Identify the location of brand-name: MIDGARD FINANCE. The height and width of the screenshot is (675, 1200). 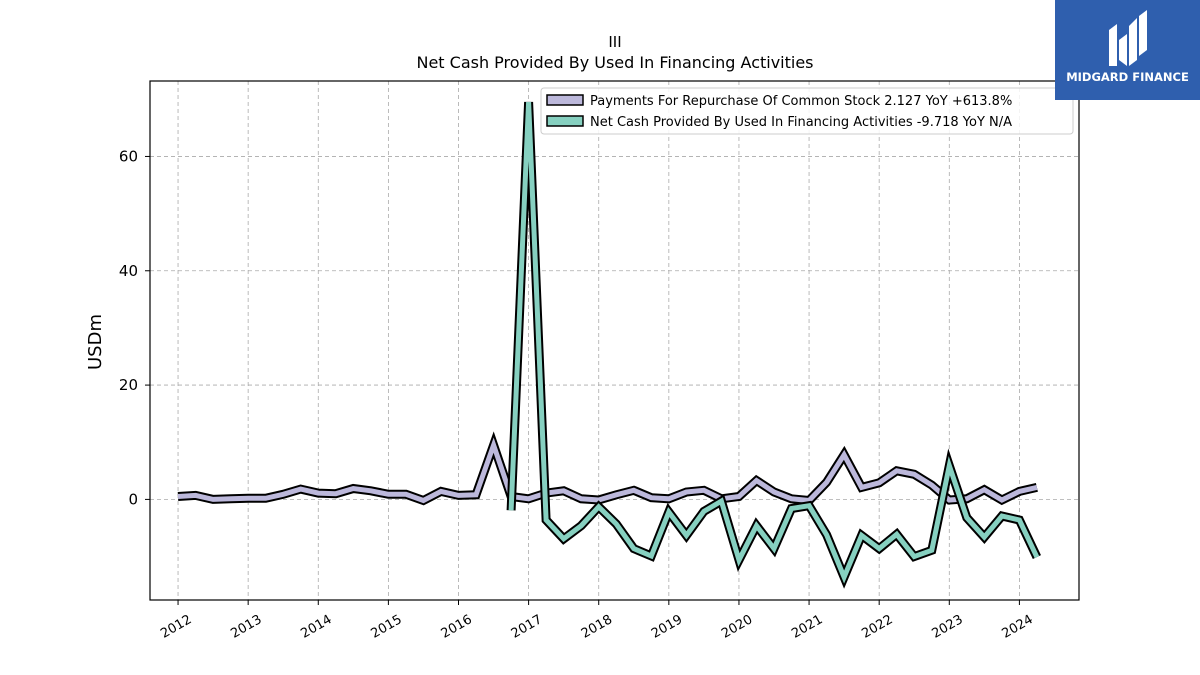
(1127, 77).